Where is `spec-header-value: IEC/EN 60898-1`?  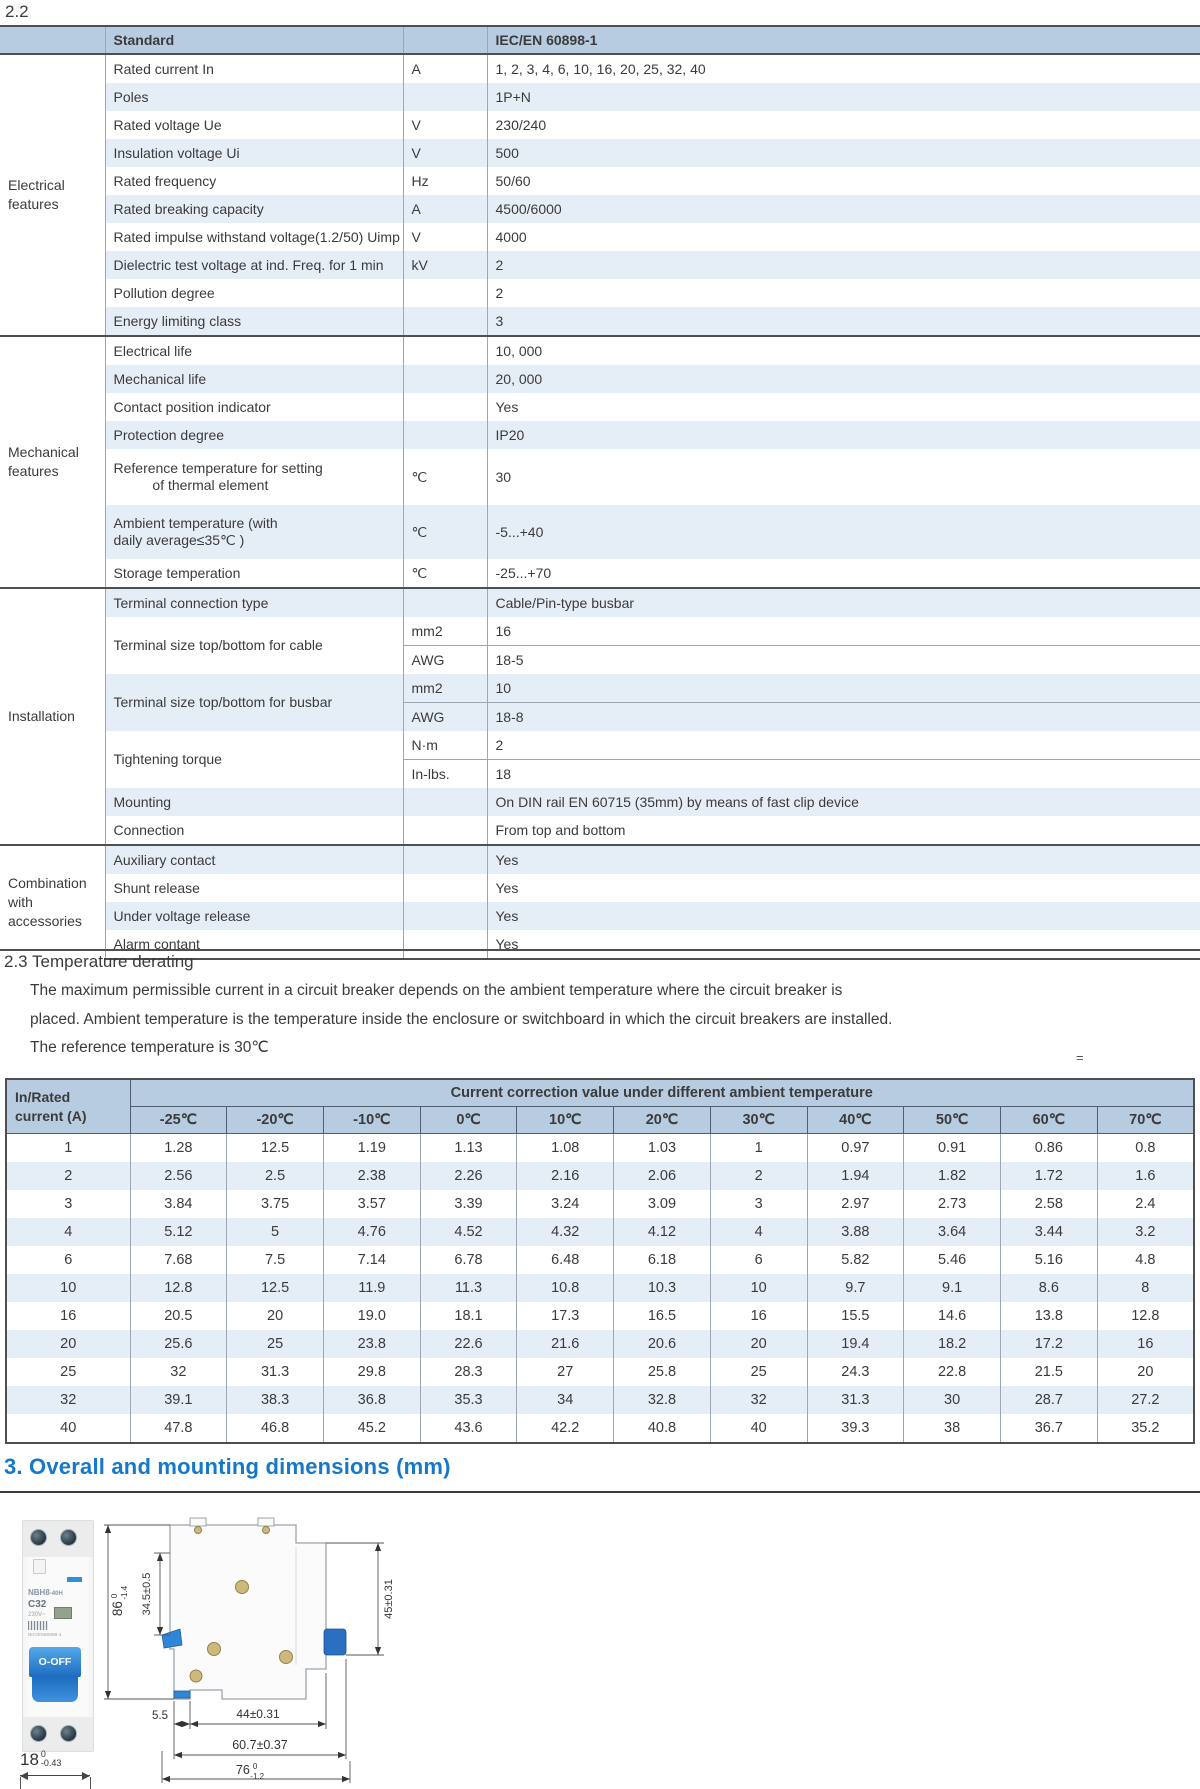
spec-header-value: IEC/EN 60898-1 is located at coordinates (843, 40).